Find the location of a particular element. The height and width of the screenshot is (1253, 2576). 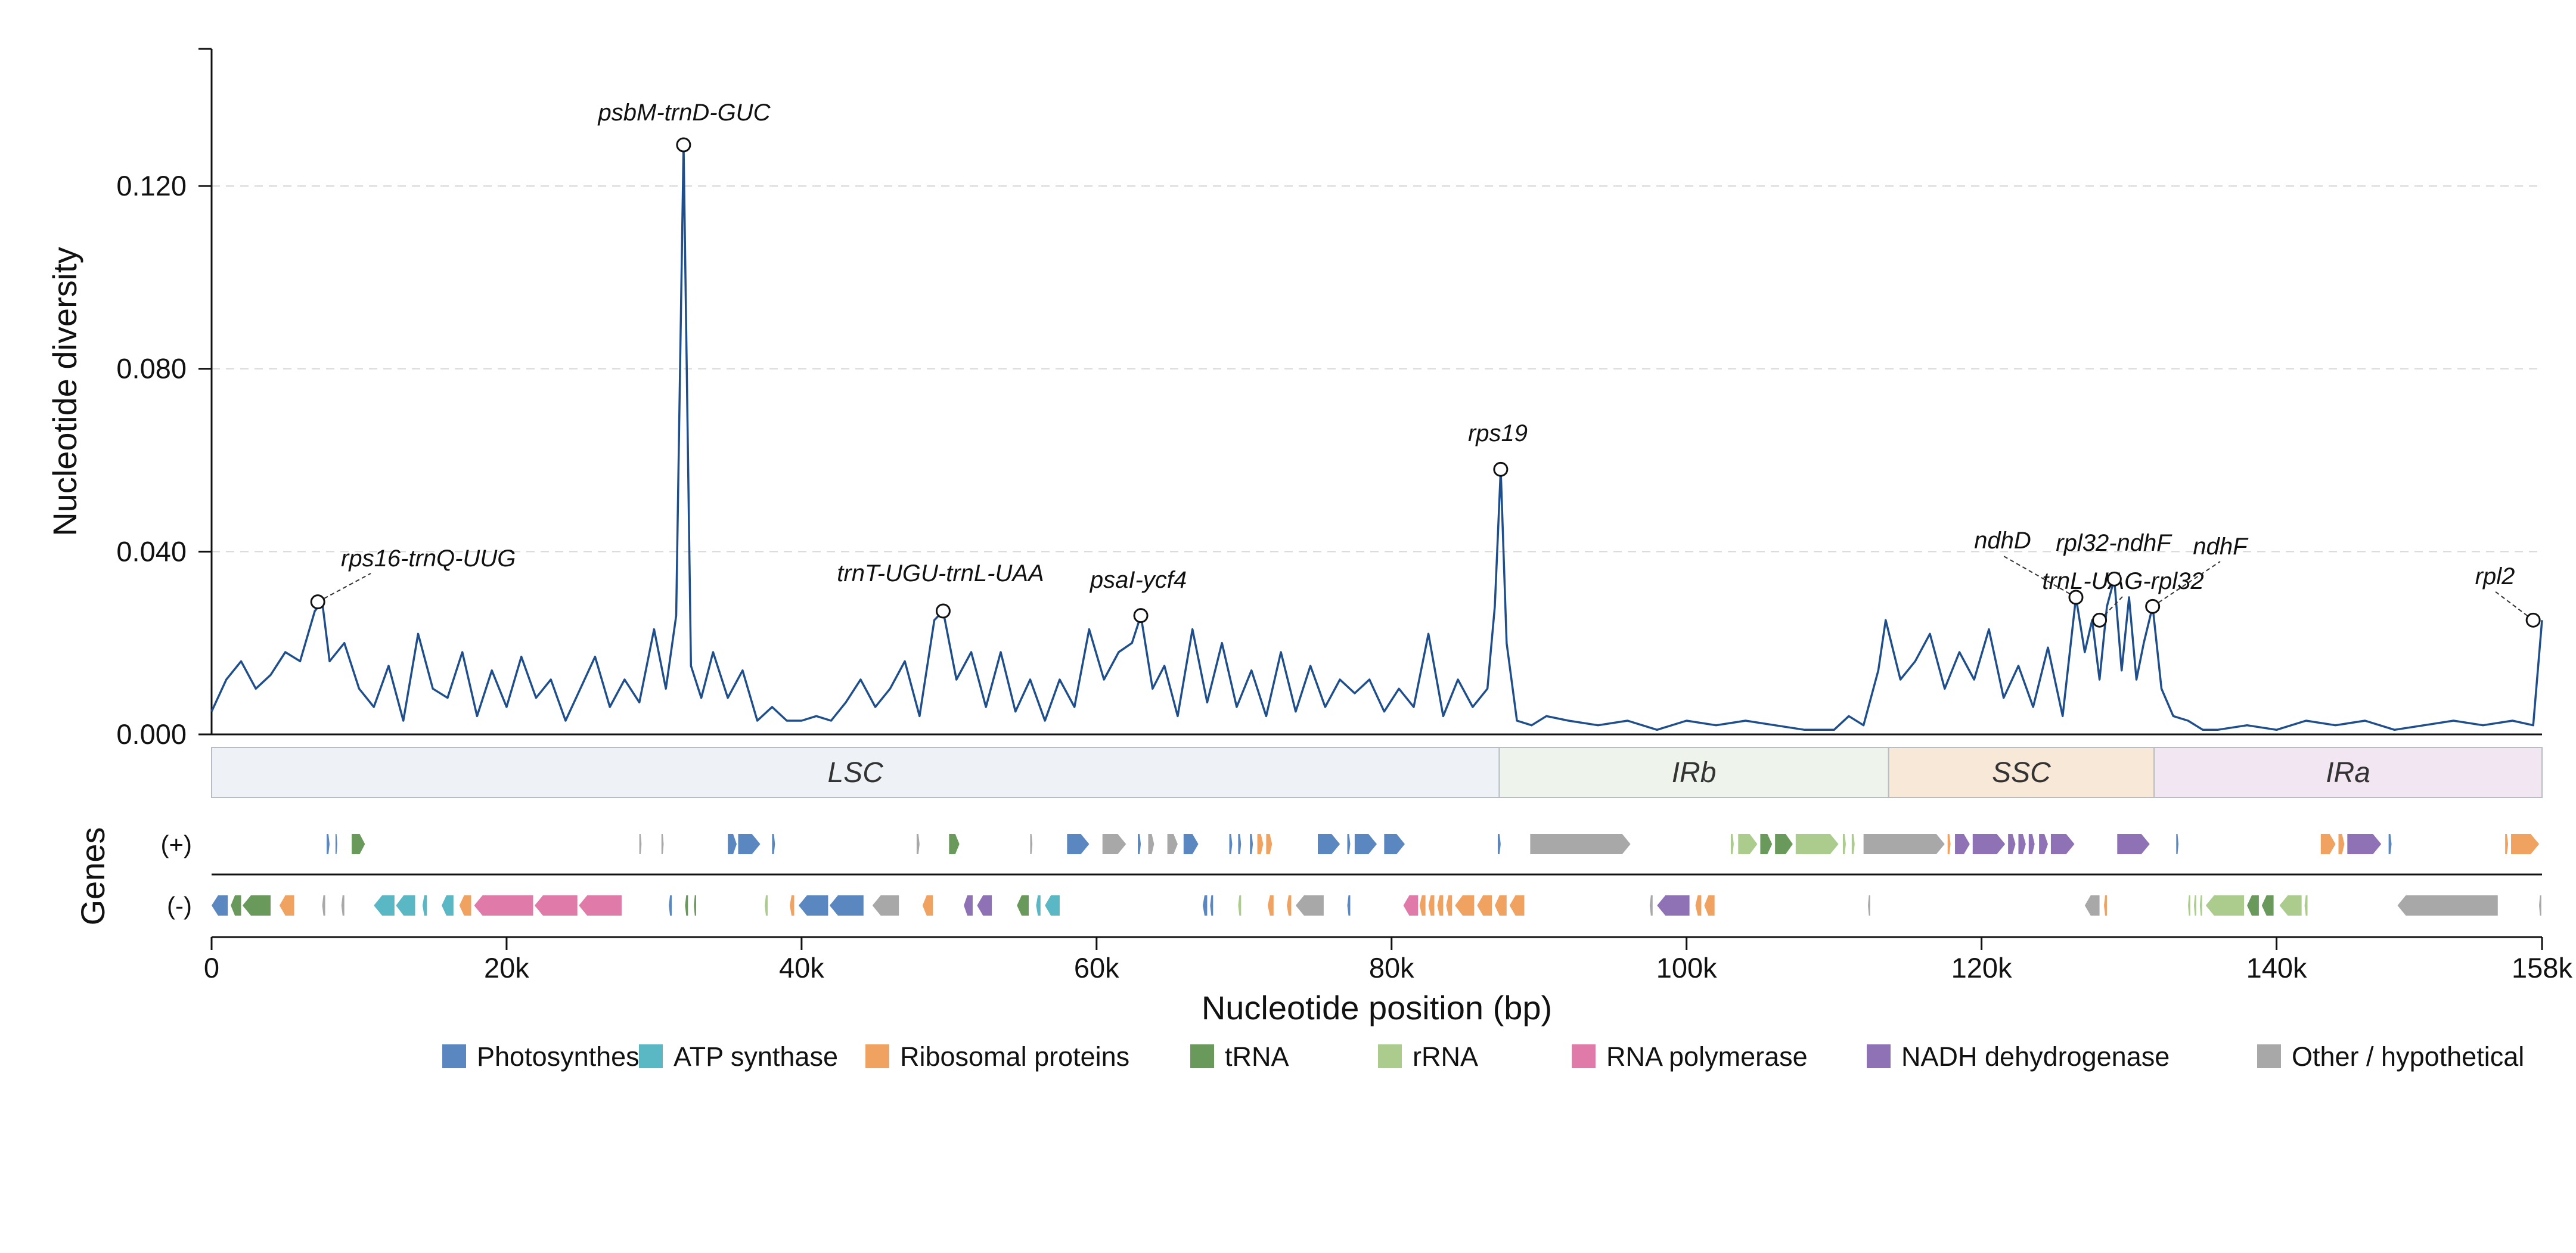

gene-track: (+) (-) is located at coordinates (1351, 875).